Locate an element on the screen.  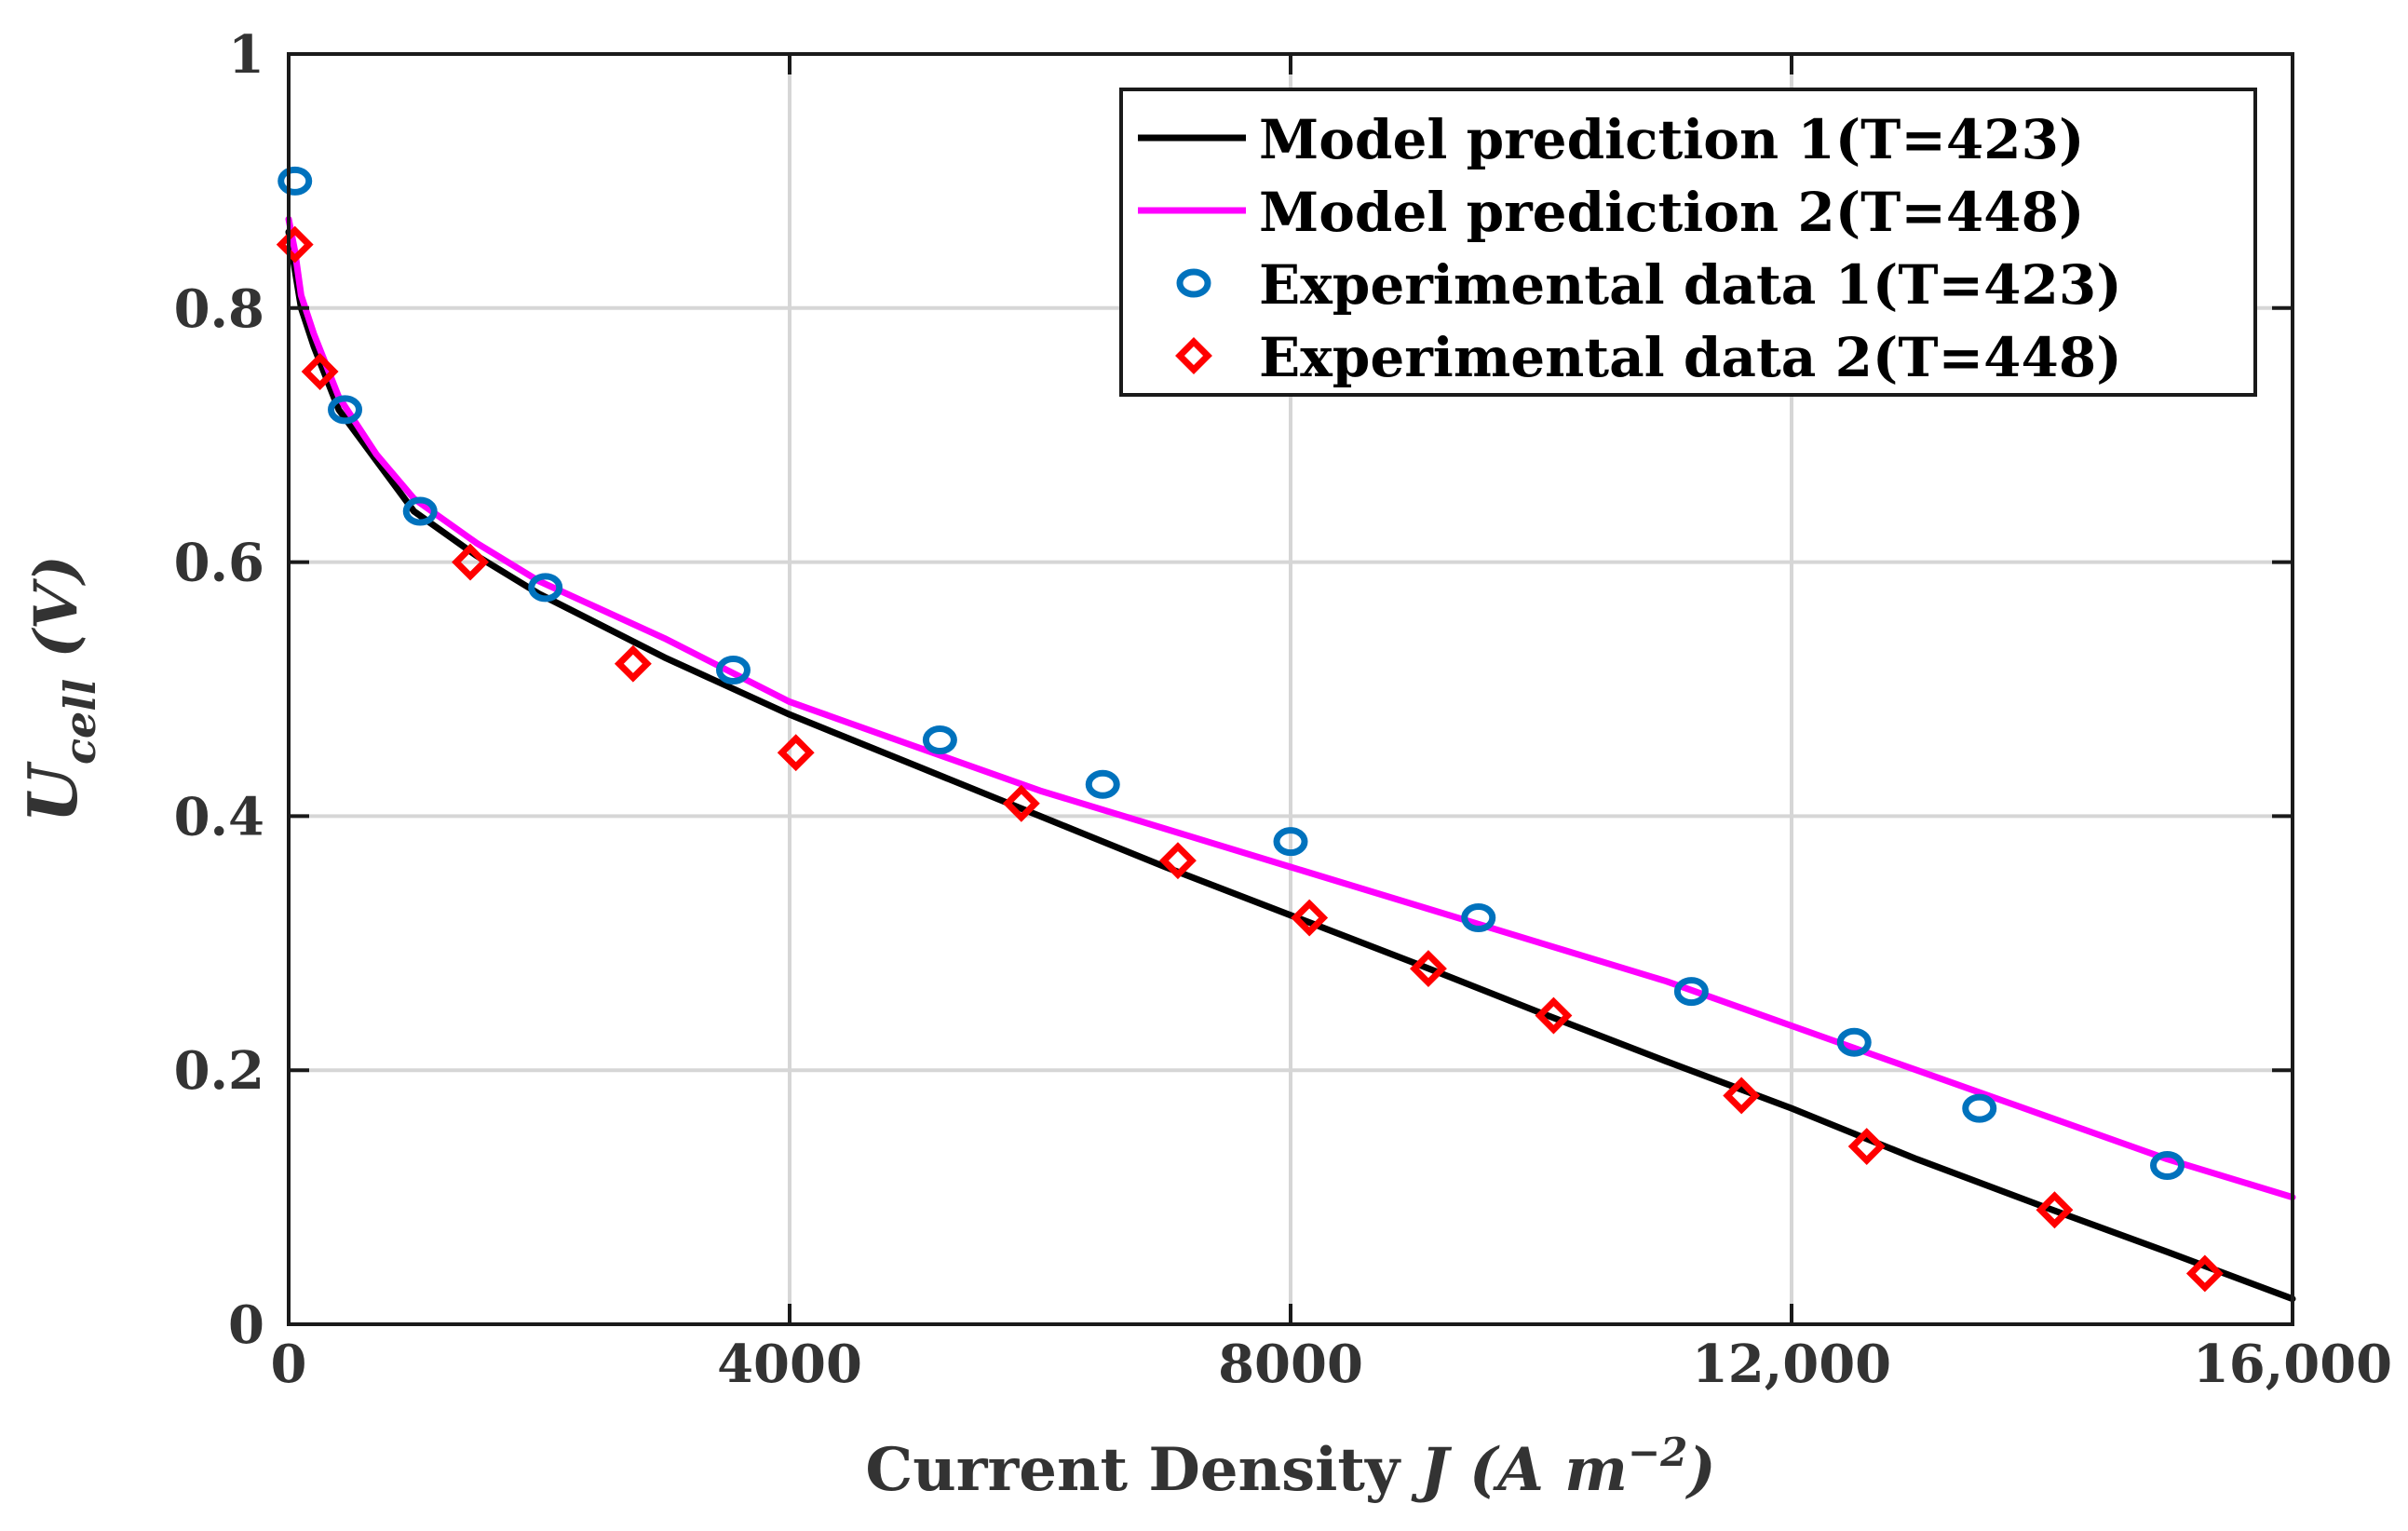
y-axis-title-main: U is located at coordinates (53, 792).